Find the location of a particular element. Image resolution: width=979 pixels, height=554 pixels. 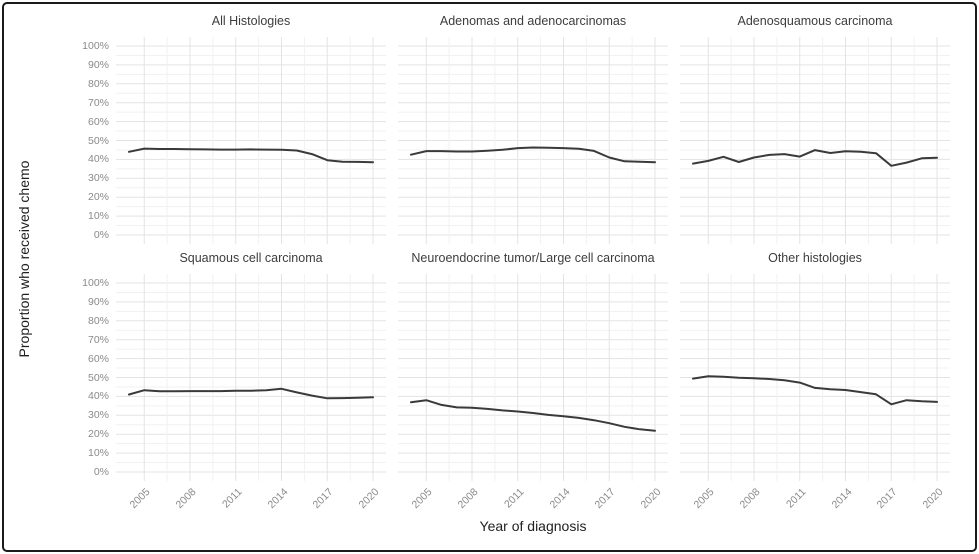

facet-title: Adenosquamous carcinoma is located at coordinates (815, 21).